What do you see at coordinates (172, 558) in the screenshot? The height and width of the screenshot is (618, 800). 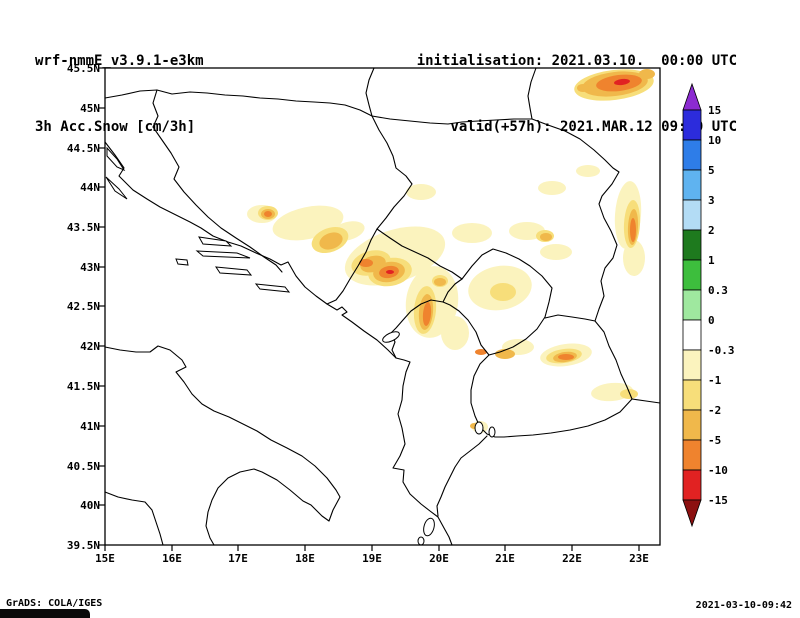 I see `lon-tick-label: 16E` at bounding box center [172, 558].